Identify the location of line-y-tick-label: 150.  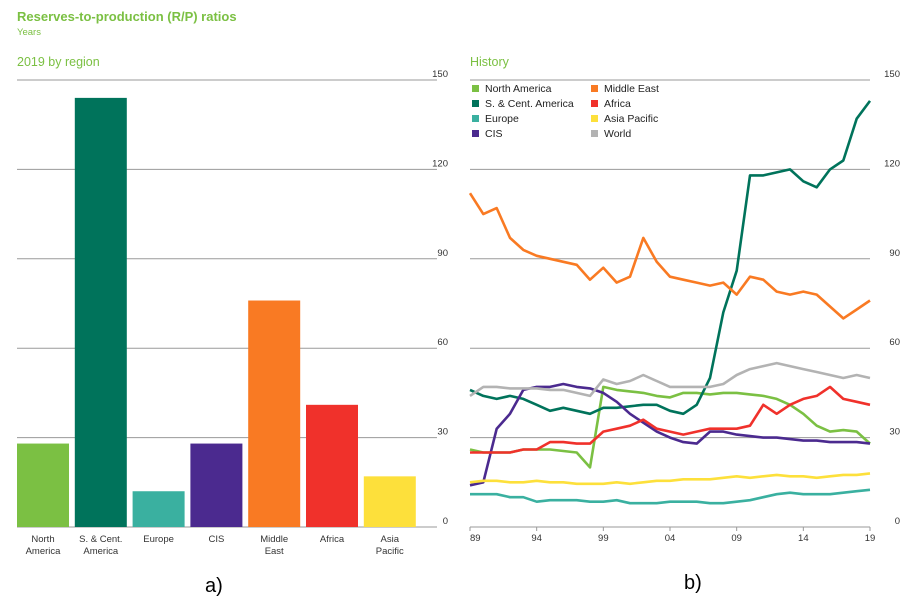
(892, 74).